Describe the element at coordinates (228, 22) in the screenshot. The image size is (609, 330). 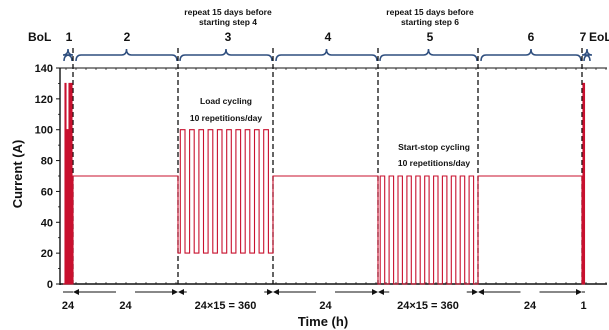
I see `repeat-note-1-line2: starting step 4` at that location.